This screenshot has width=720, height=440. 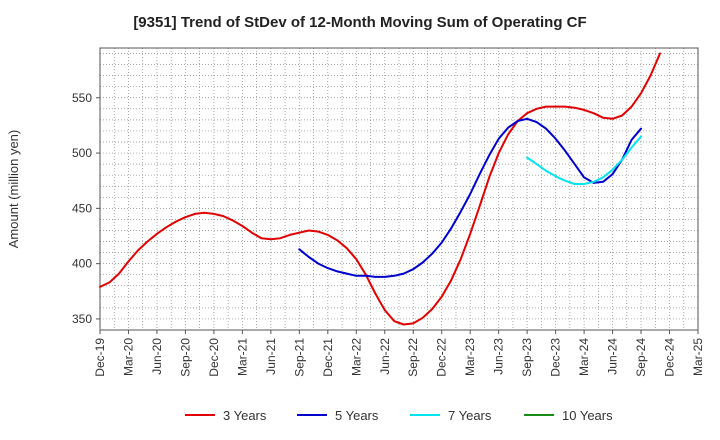 What do you see at coordinates (613, 356) in the screenshot?
I see `x-tick-label: Jun-24` at bounding box center [613, 356].